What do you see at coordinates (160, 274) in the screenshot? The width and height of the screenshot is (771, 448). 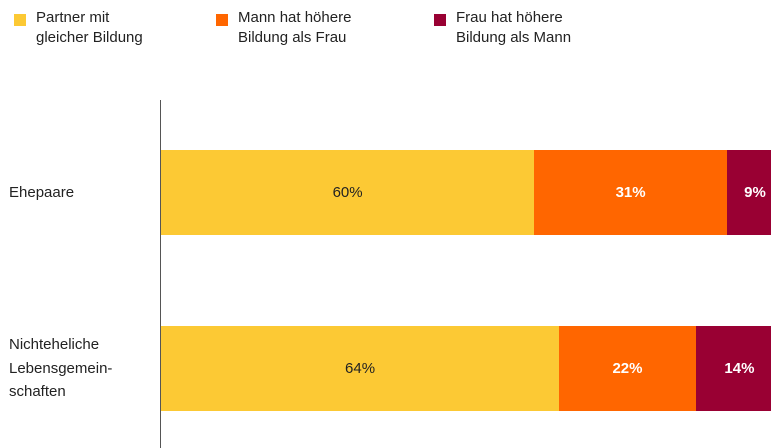 I see `axis-line` at bounding box center [160, 274].